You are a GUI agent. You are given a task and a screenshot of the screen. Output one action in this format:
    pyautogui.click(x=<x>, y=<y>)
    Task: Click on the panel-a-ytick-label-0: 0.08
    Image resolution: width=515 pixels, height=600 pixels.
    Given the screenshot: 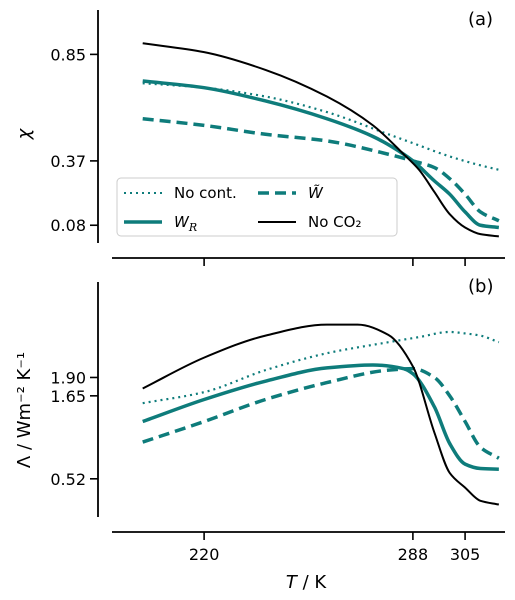 What is the action you would take?
    pyautogui.click(x=68, y=225)
    